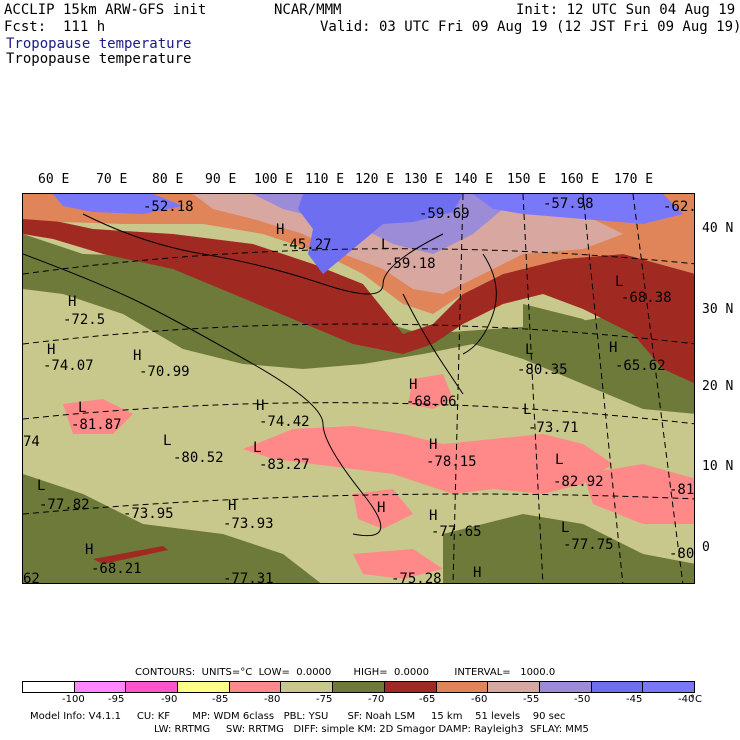 The width and height of the screenshot is (740, 740). What do you see at coordinates (474, 179) in the screenshot?
I see `lon-label-140e: 140 E` at bounding box center [474, 179].